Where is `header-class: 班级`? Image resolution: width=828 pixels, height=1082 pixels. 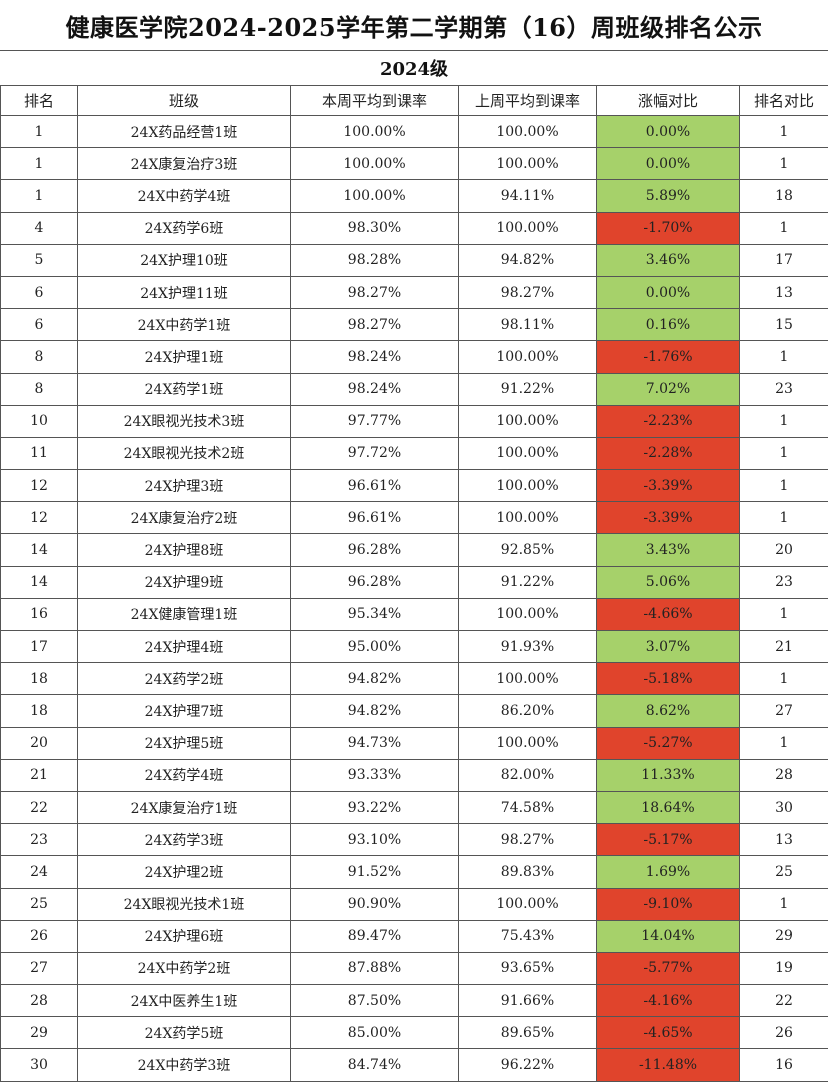
header-class: 班级 is located at coordinates (184, 101).